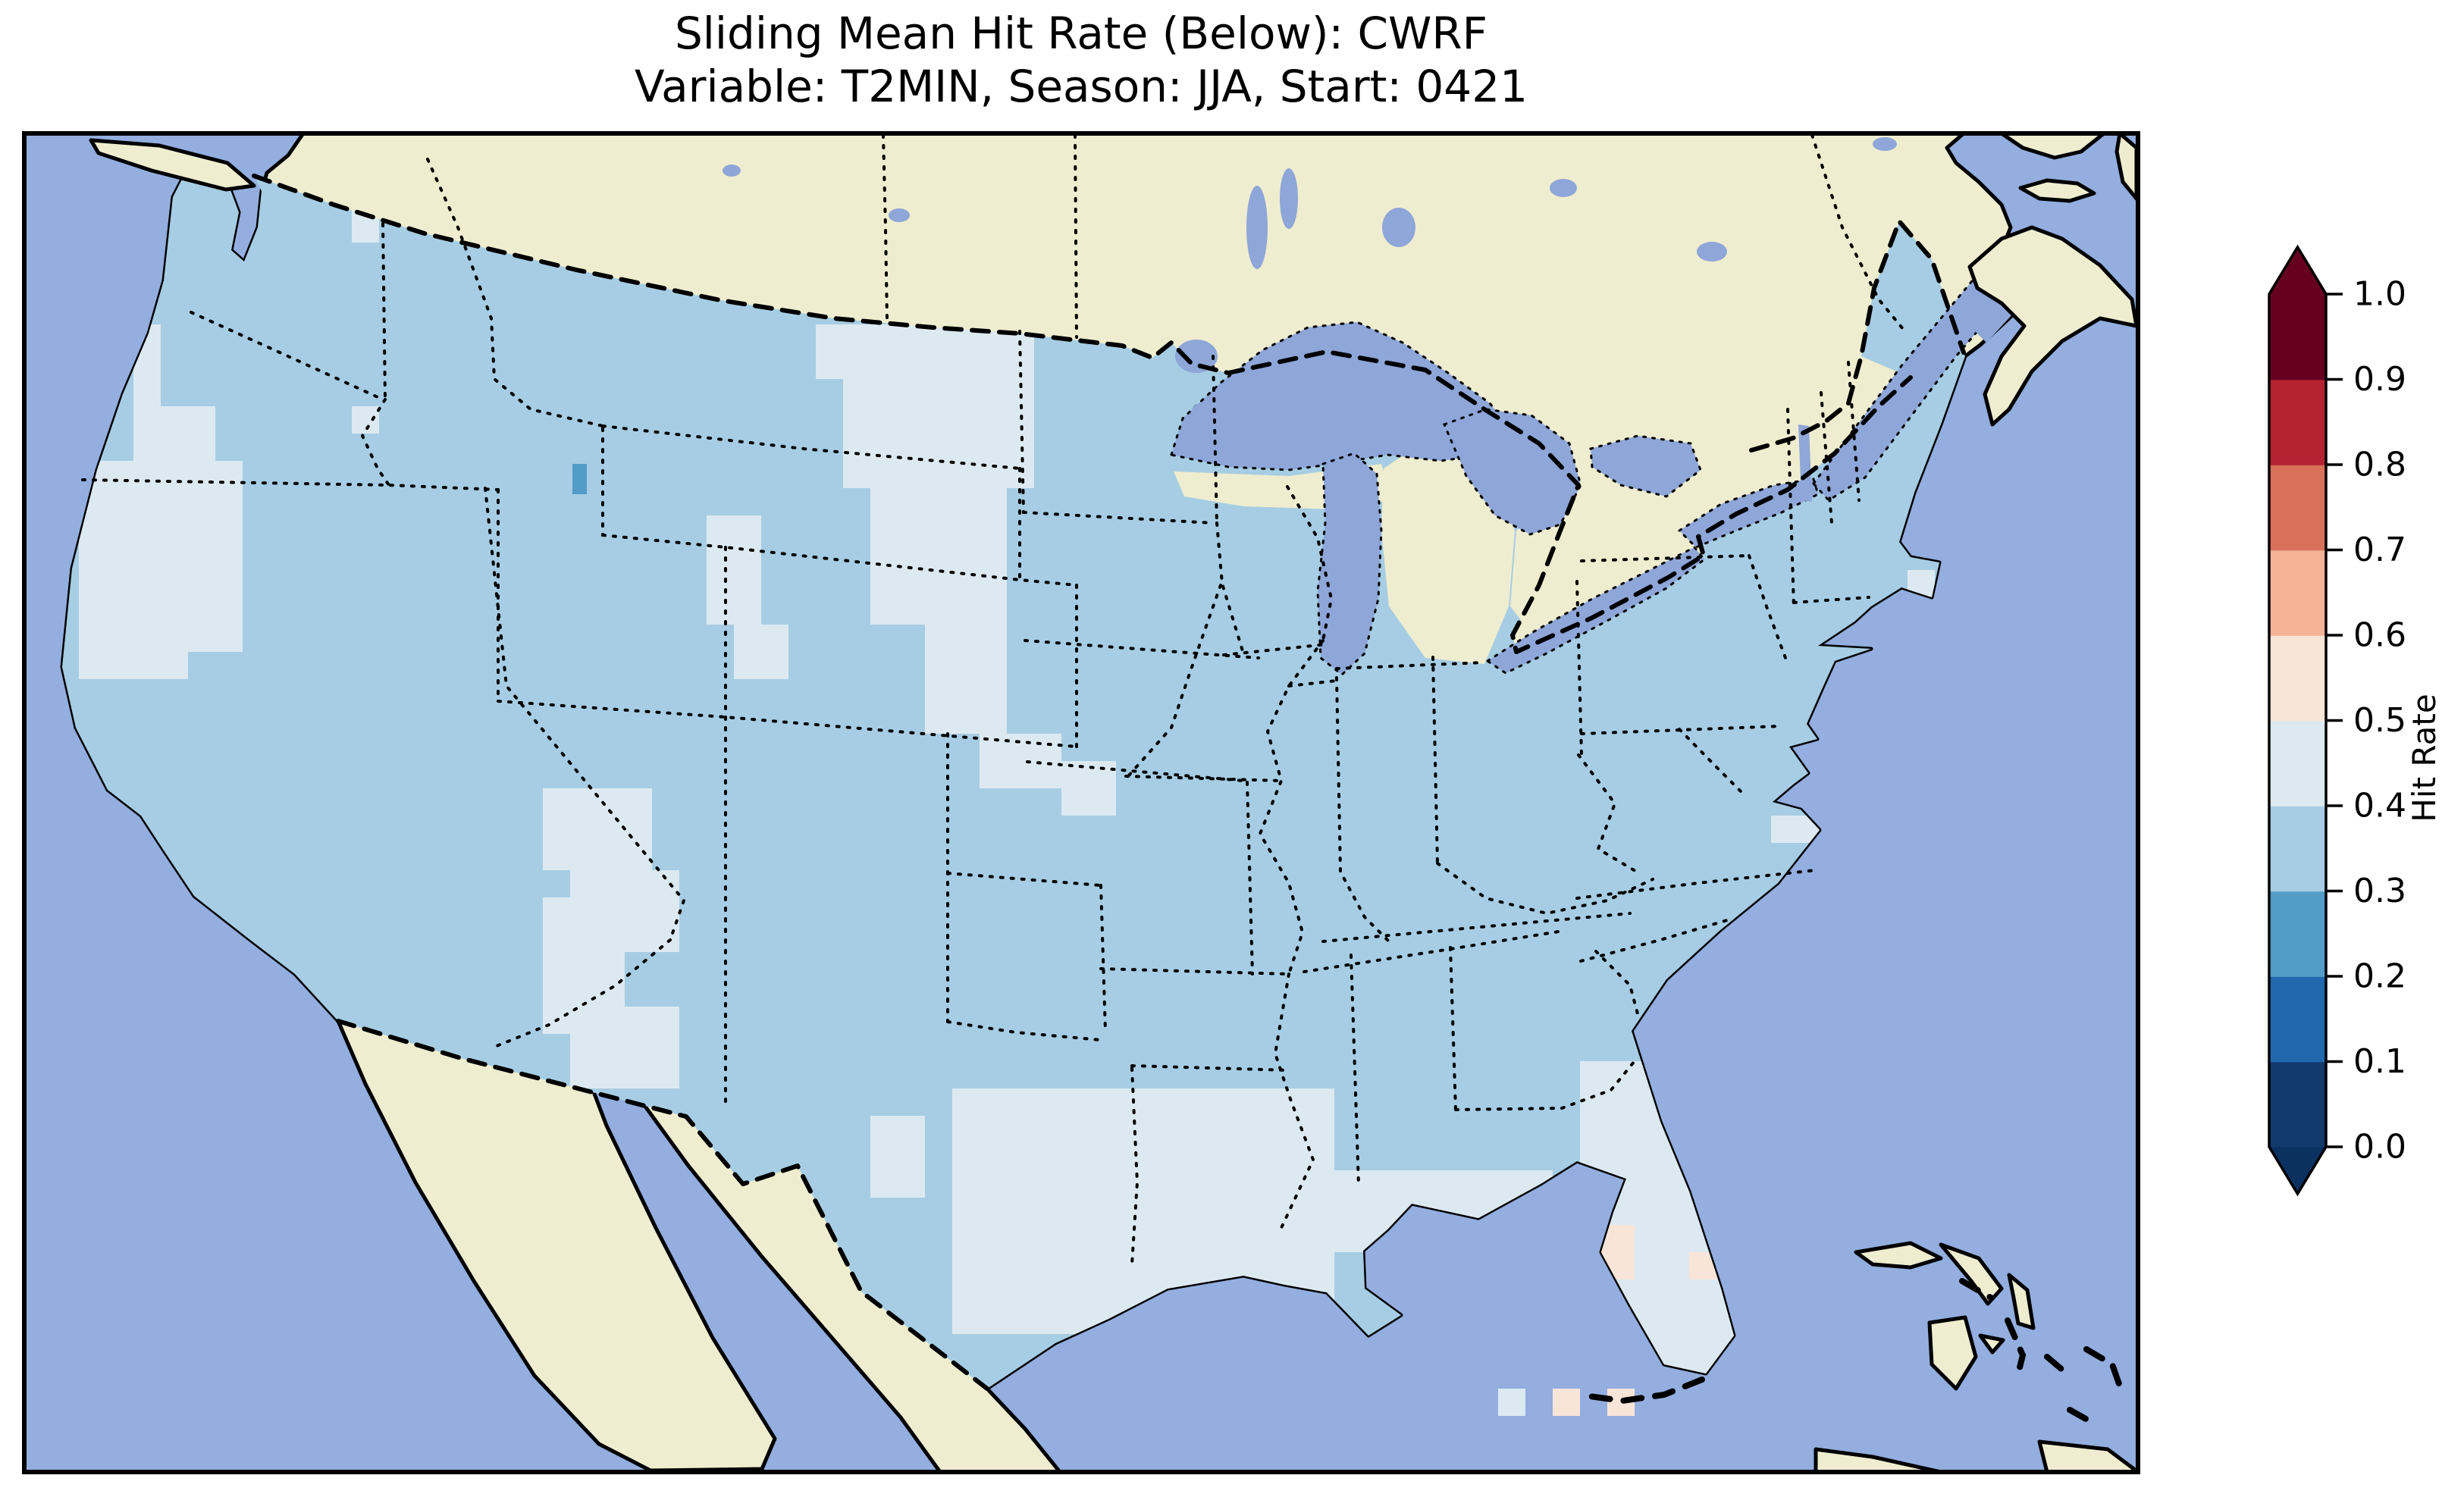 The image size is (2464, 1494). I want to click on colorbar-bin-0.8-0.9, so click(2297, 422).